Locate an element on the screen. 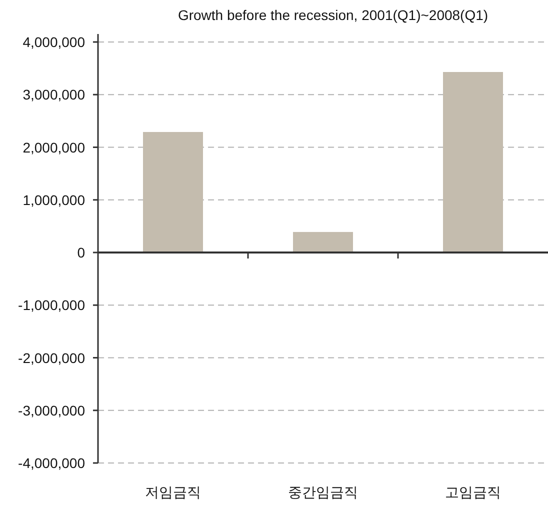 The height and width of the screenshot is (506, 548). y-tick-label: -4,000,000 is located at coordinates (52, 463).